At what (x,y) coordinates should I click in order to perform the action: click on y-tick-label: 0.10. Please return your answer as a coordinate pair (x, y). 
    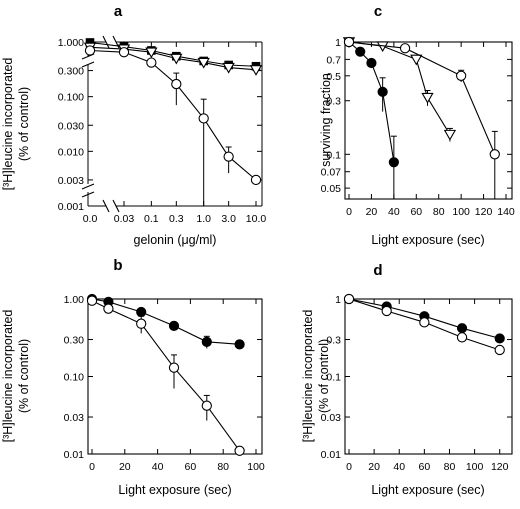
    Looking at the image, I should click on (74, 378).